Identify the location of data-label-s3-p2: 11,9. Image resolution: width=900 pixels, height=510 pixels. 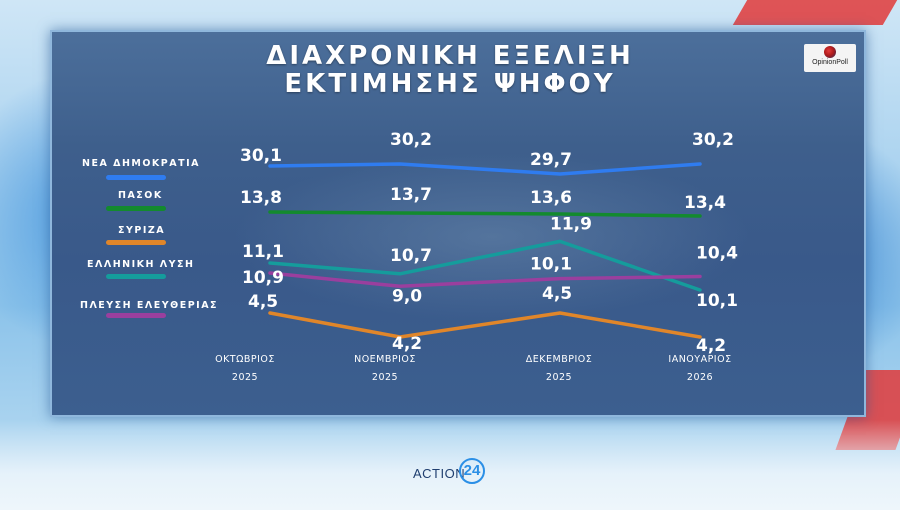
(571, 224).